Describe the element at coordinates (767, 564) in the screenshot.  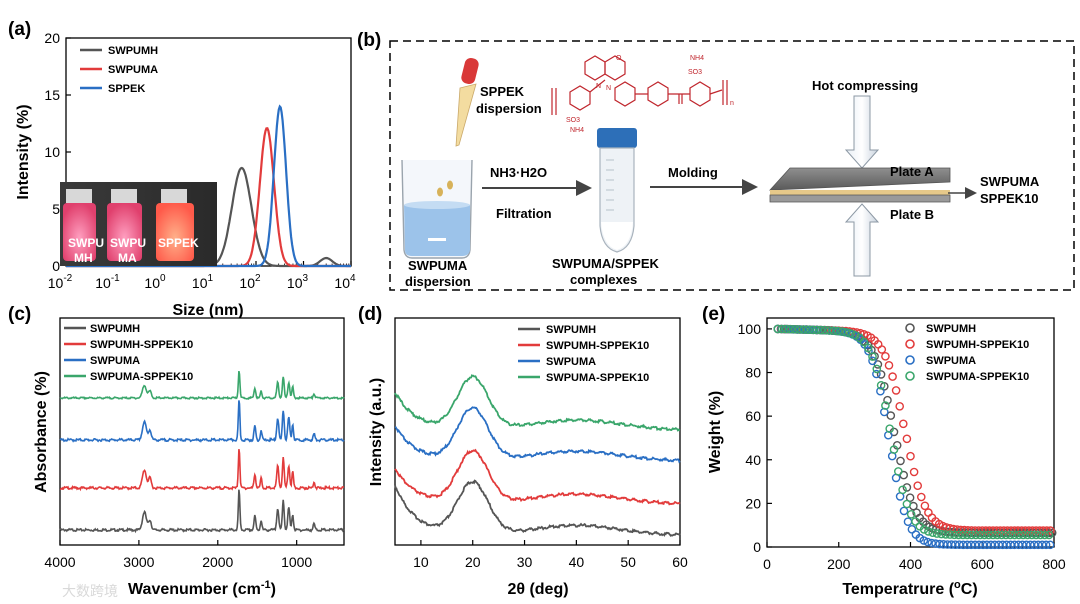
I see `x-tick-label: 0` at that location.